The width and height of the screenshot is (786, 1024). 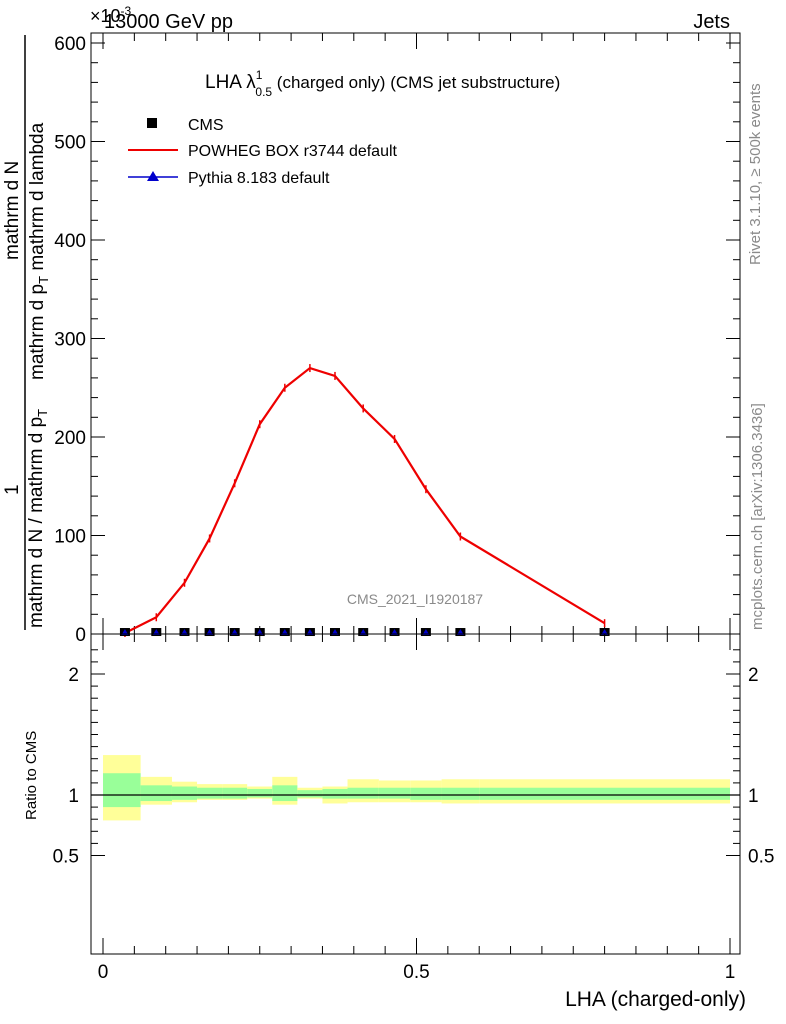 I want to click on ratio-ytick-label-right: 0.5, so click(x=761, y=857).